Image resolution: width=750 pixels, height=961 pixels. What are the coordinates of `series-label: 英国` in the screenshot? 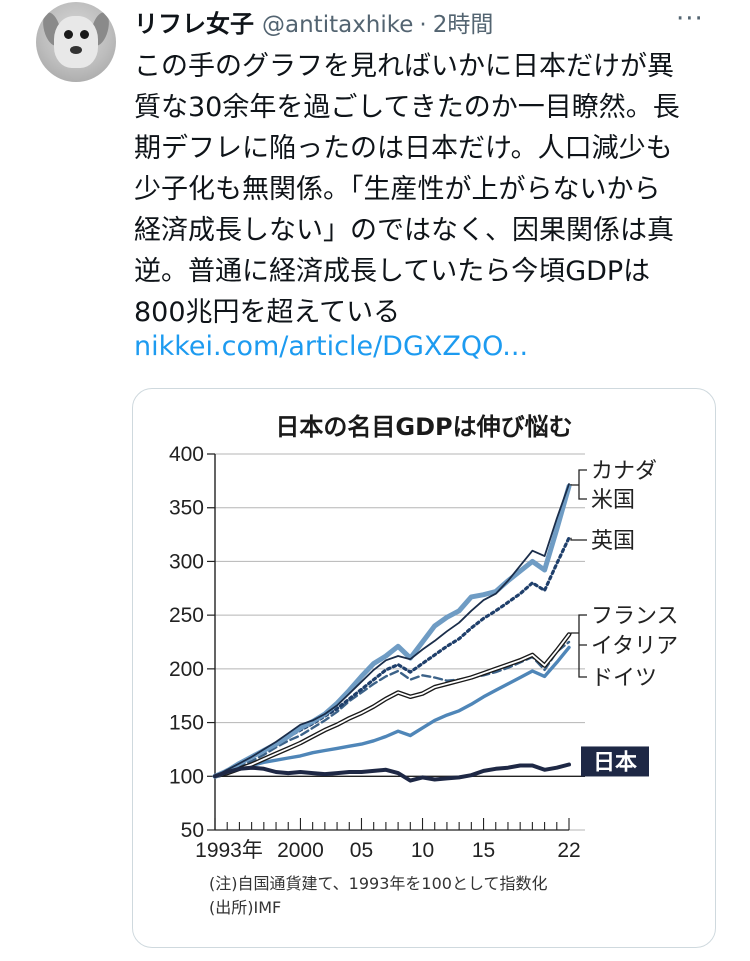 It's located at (613, 541).